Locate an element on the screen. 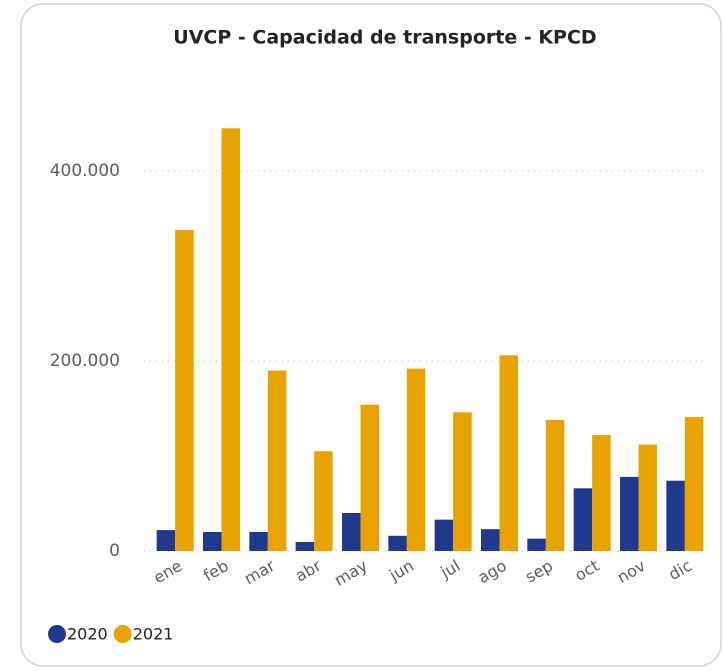 The width and height of the screenshot is (724, 671). y-tick-label: 200.000 is located at coordinates (85, 361).